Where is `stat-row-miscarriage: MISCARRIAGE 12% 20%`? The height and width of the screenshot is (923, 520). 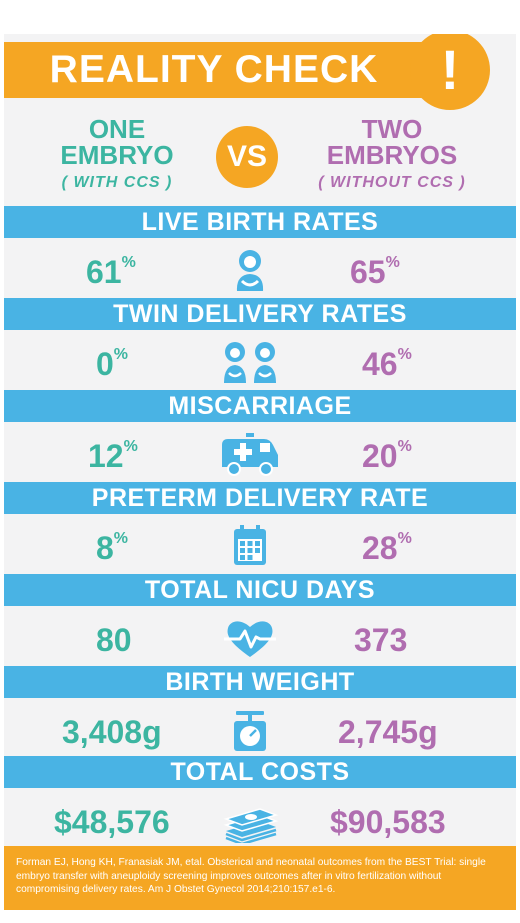 stat-row-miscarriage: MISCARRIAGE 12% 20% is located at coordinates (260, 436).